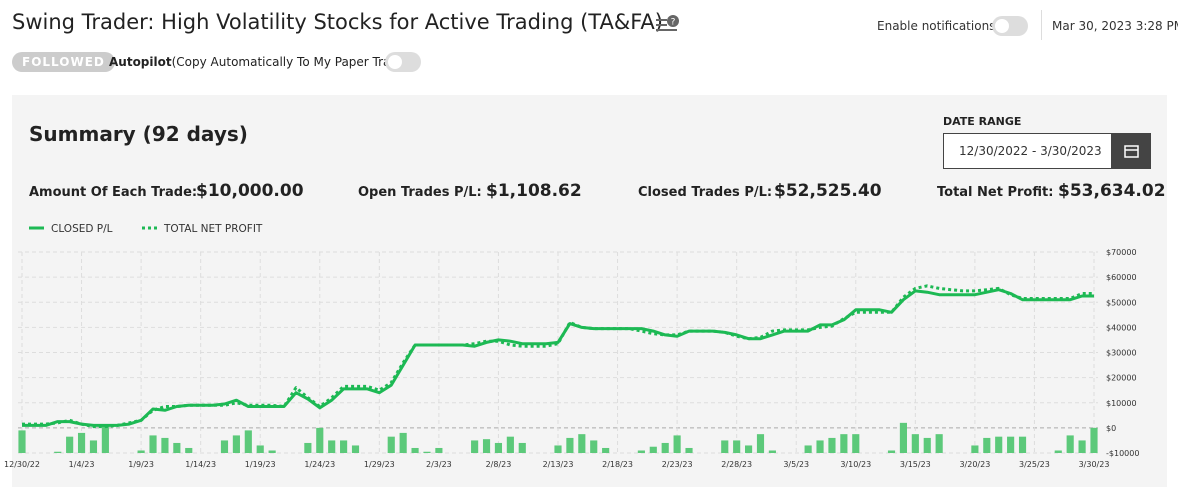  Describe the element at coordinates (1121, 378) in the screenshot. I see `y-tick-label: $20000` at that location.